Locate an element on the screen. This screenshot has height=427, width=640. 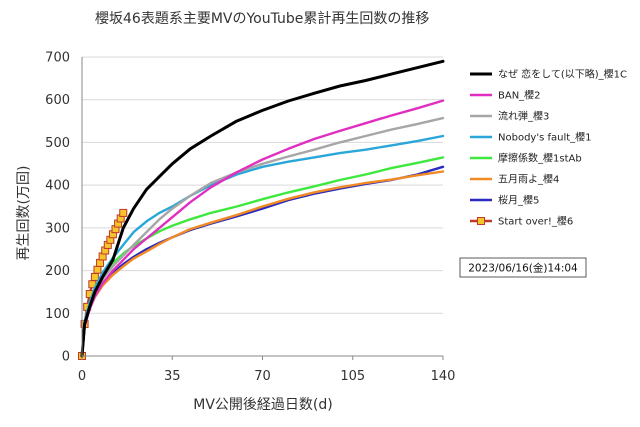
x-tick-label: 140 is located at coordinates (443, 376).